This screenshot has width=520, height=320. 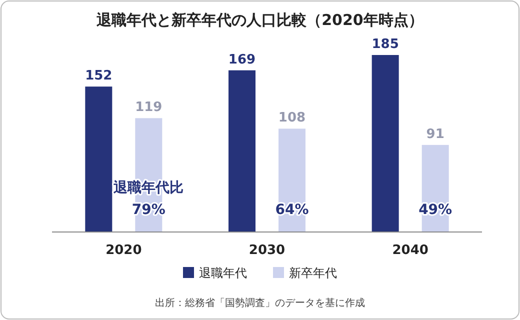 I want to click on data-label: 119, so click(x=148, y=108).